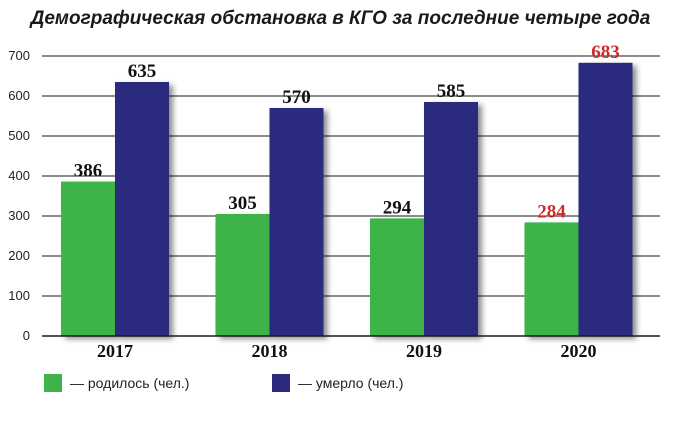  What do you see at coordinates (19, 95) in the screenshot?
I see `y-tick-label: 600` at bounding box center [19, 95].